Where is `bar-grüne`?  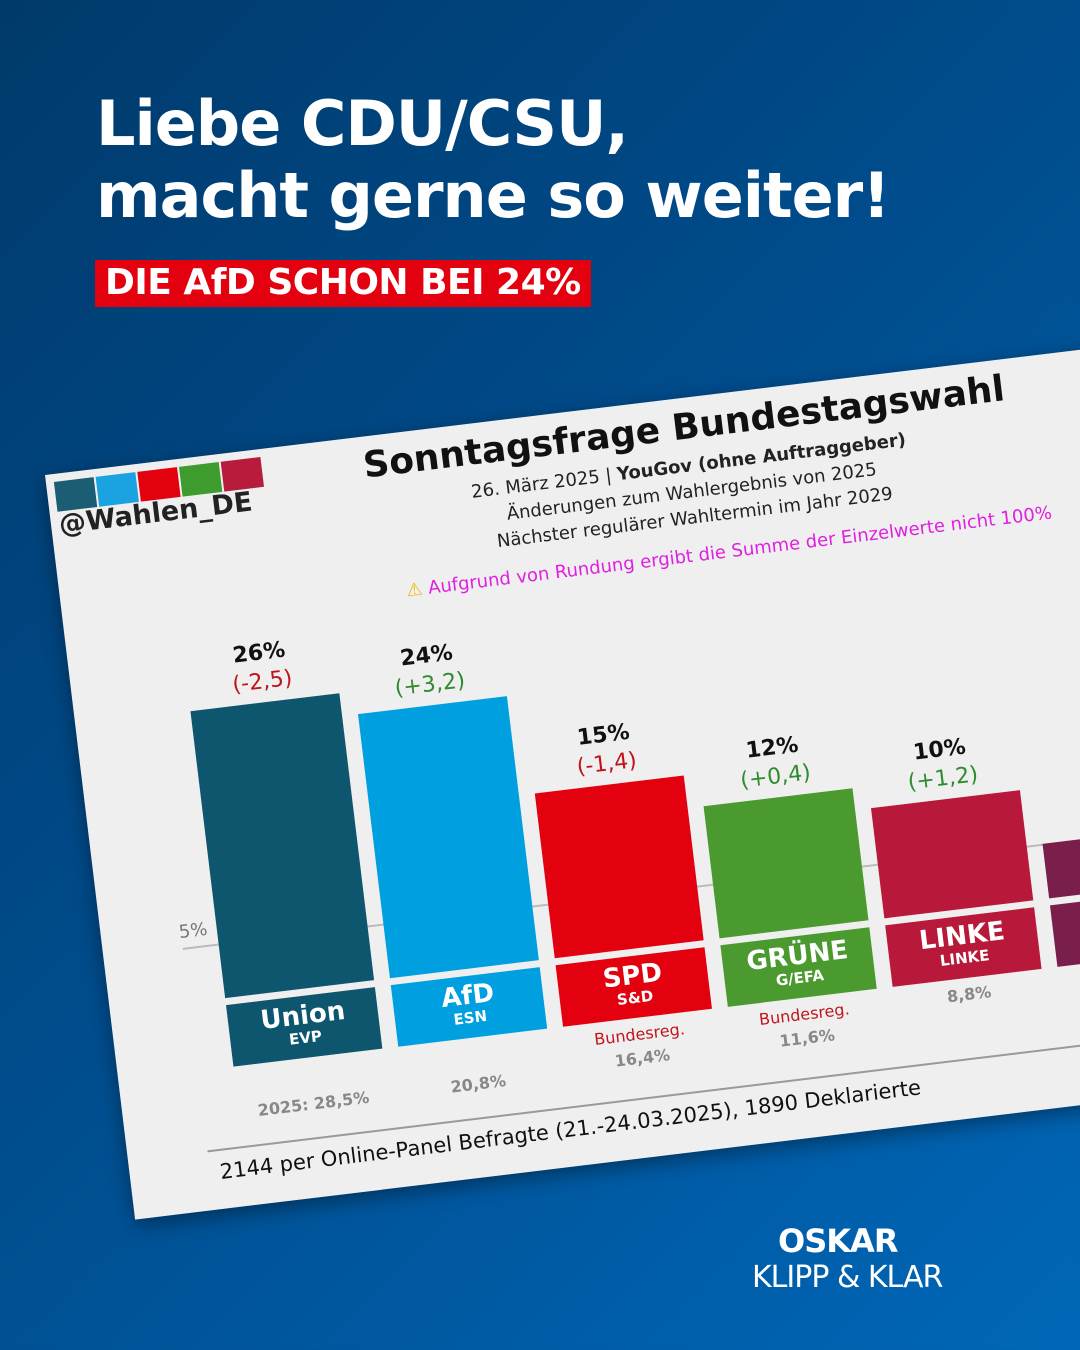
bar-grüne is located at coordinates (786, 863).